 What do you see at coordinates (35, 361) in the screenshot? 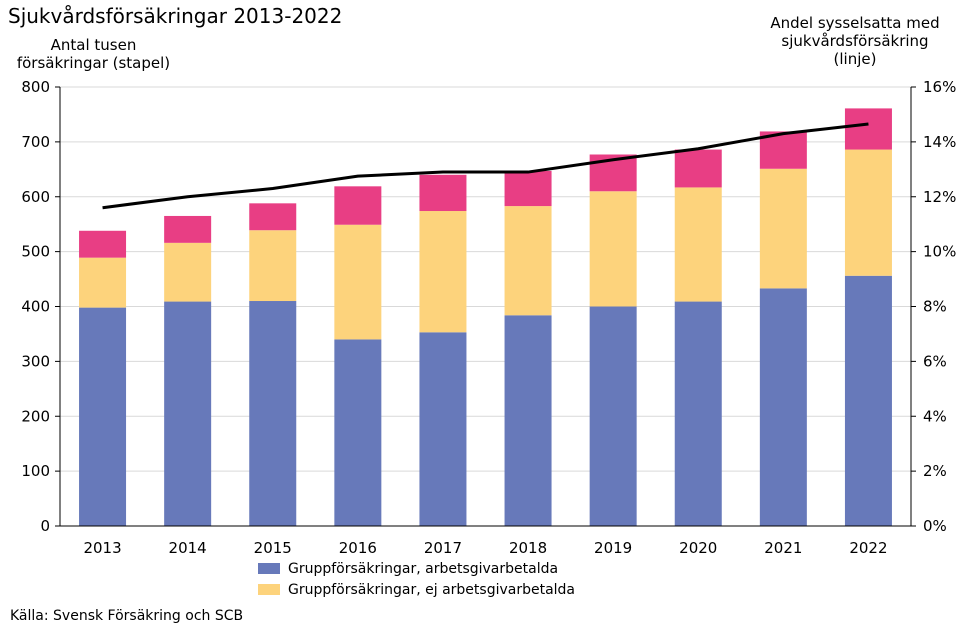
I see `left-tick-label: 300` at bounding box center [35, 361].